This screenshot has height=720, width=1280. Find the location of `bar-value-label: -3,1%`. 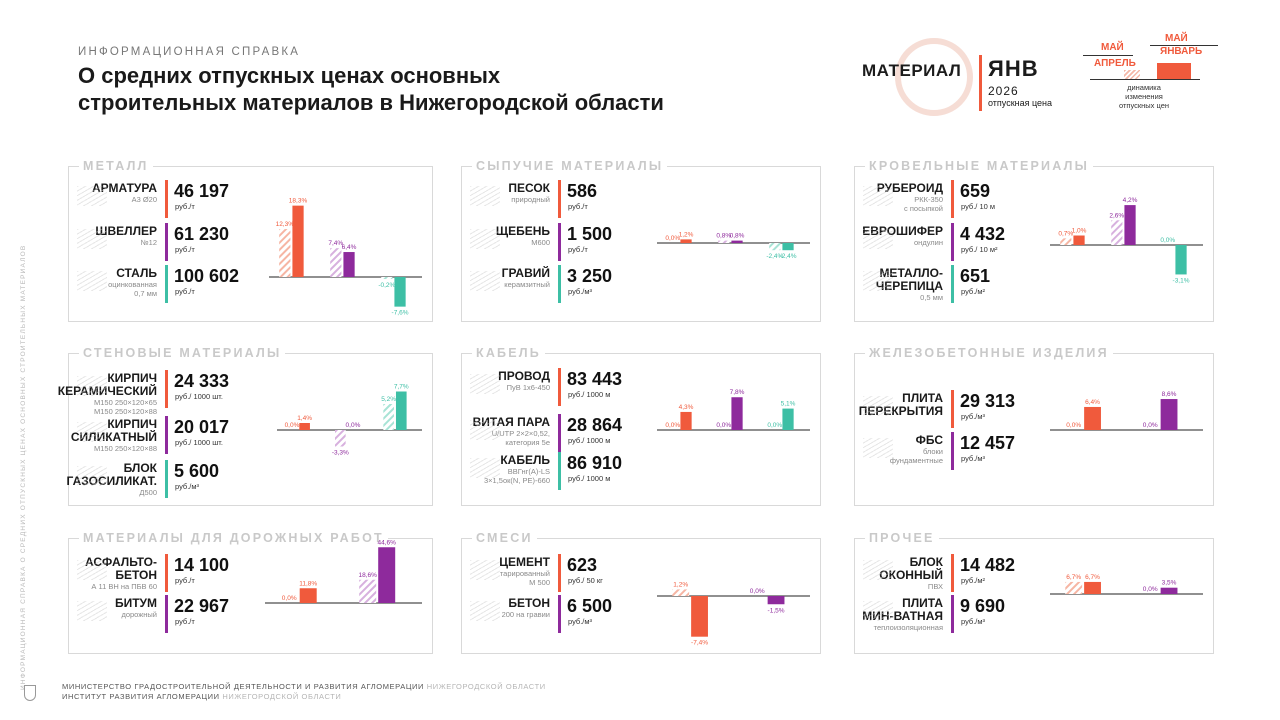

bar-value-label: -3,1% is located at coordinates (1181, 280).